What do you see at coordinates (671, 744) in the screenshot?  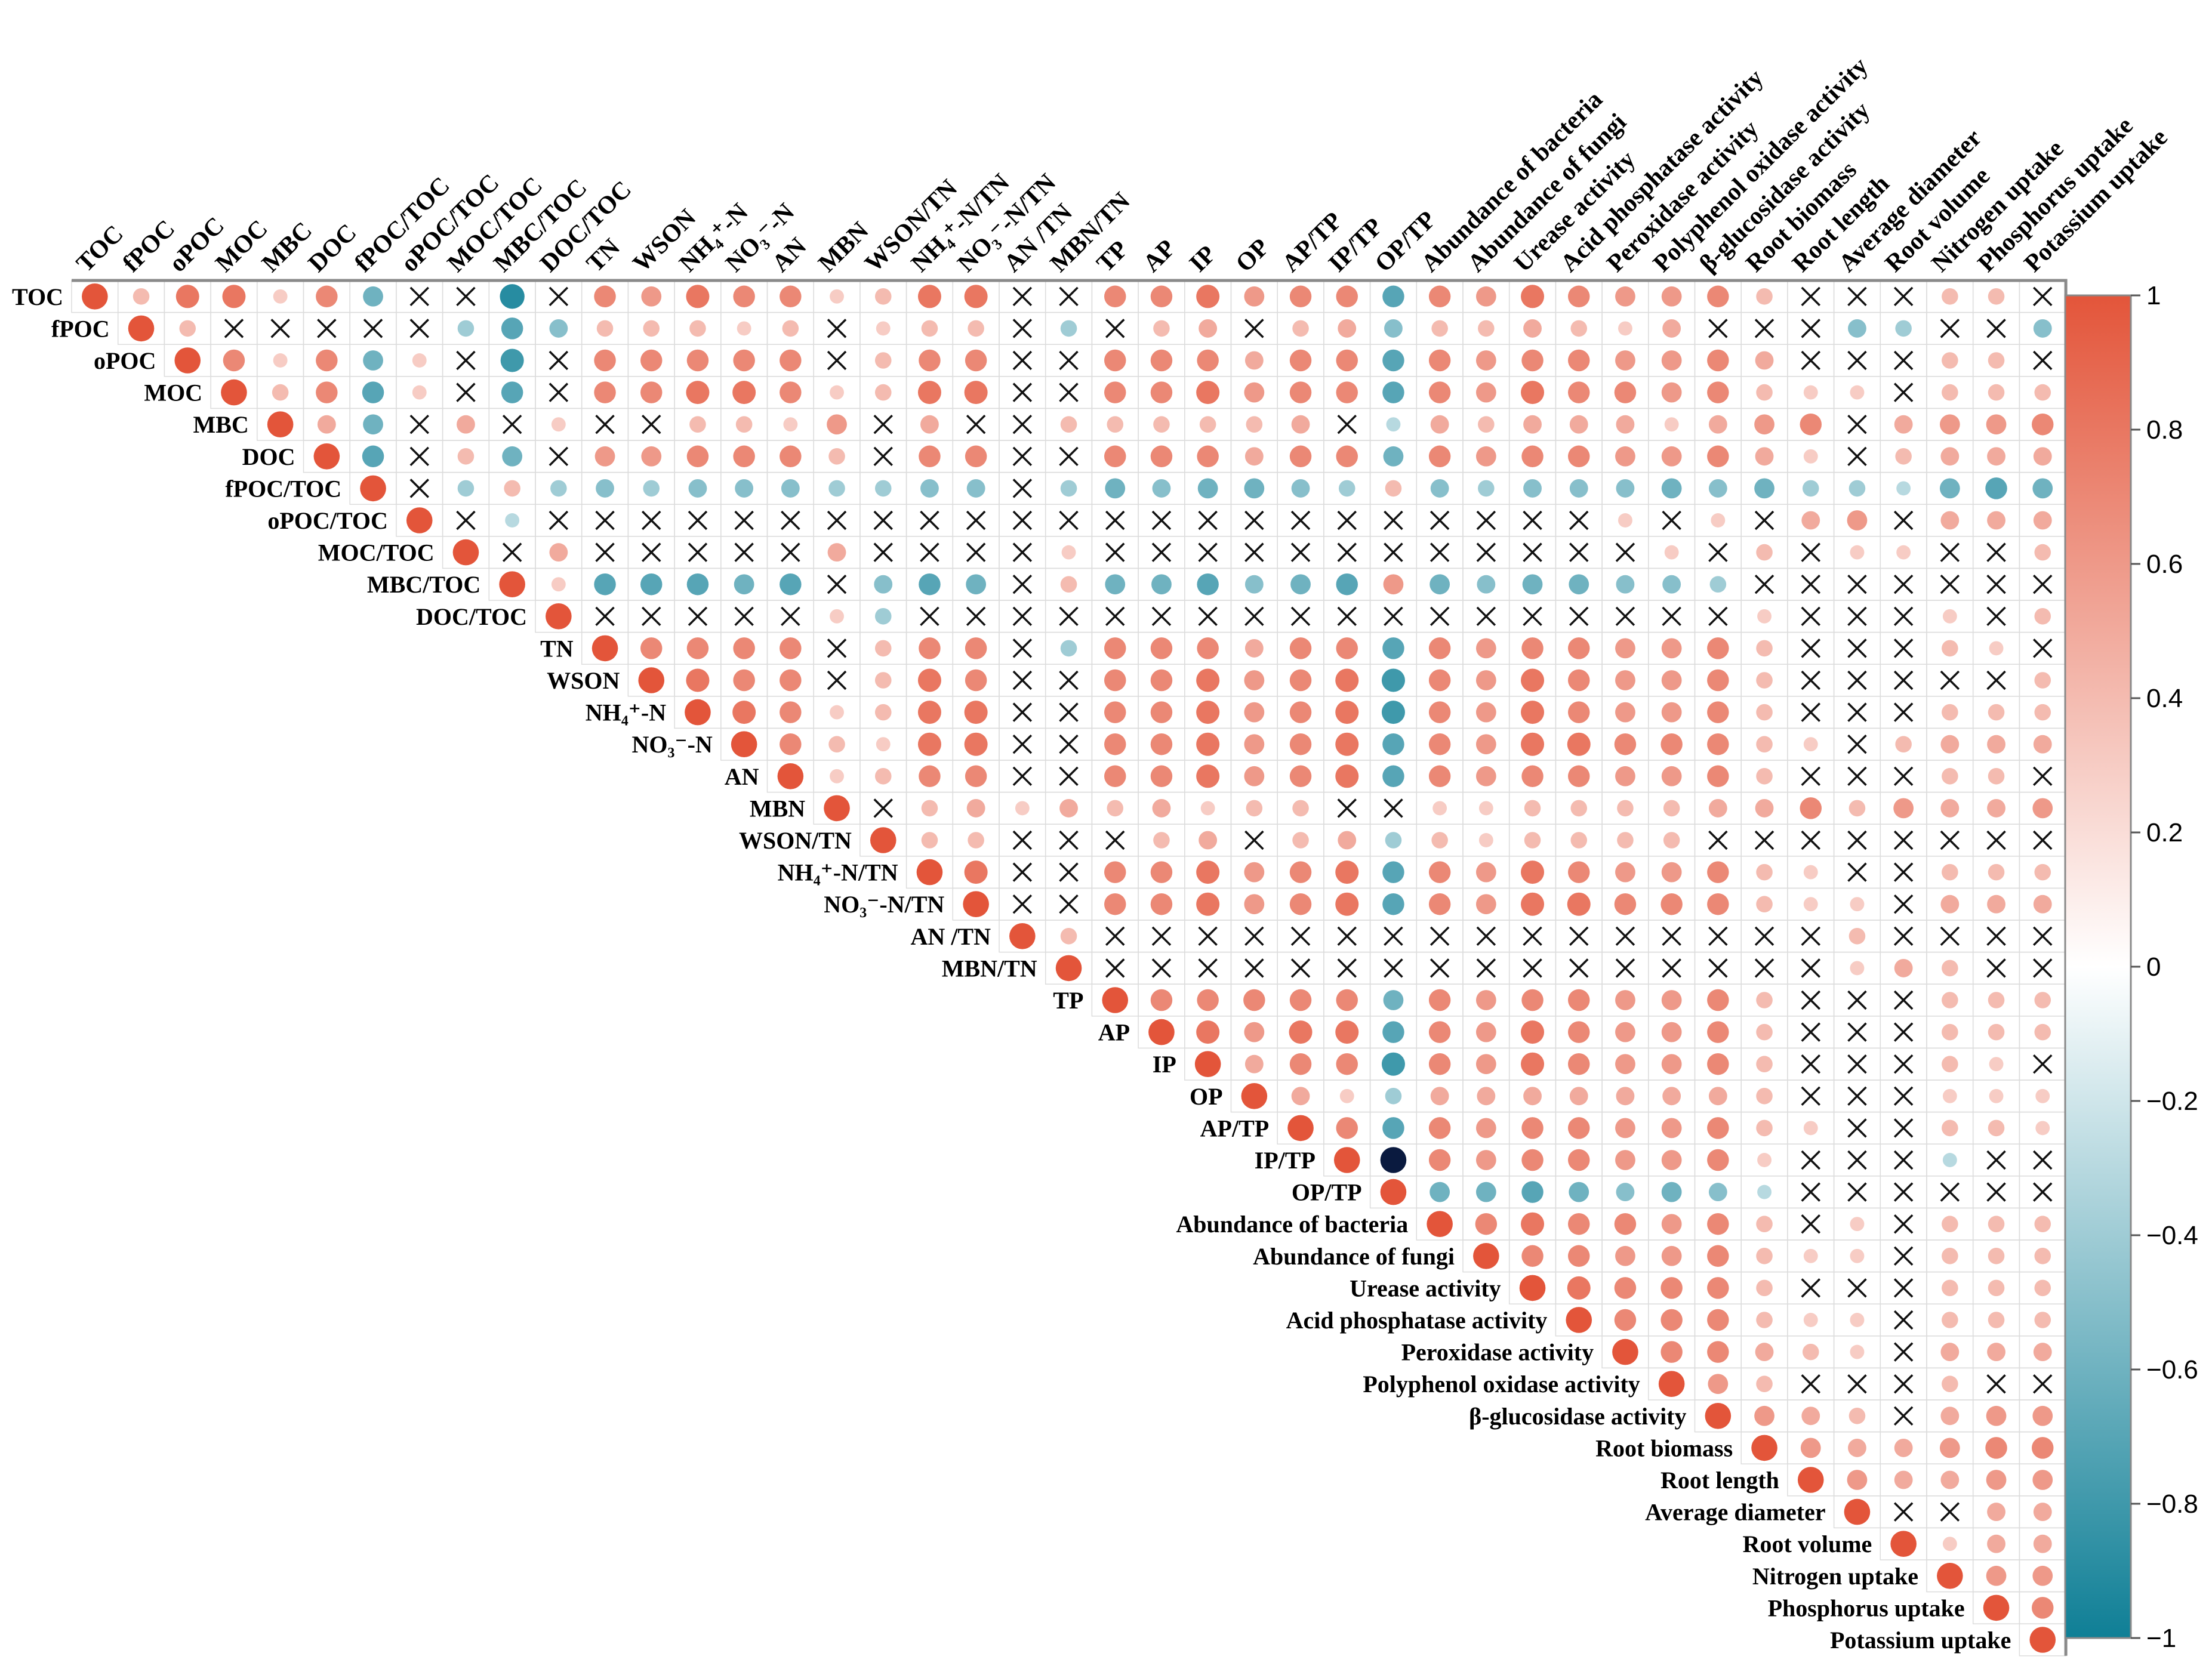 I see `row-label: NO₃⁻-N` at bounding box center [671, 744].